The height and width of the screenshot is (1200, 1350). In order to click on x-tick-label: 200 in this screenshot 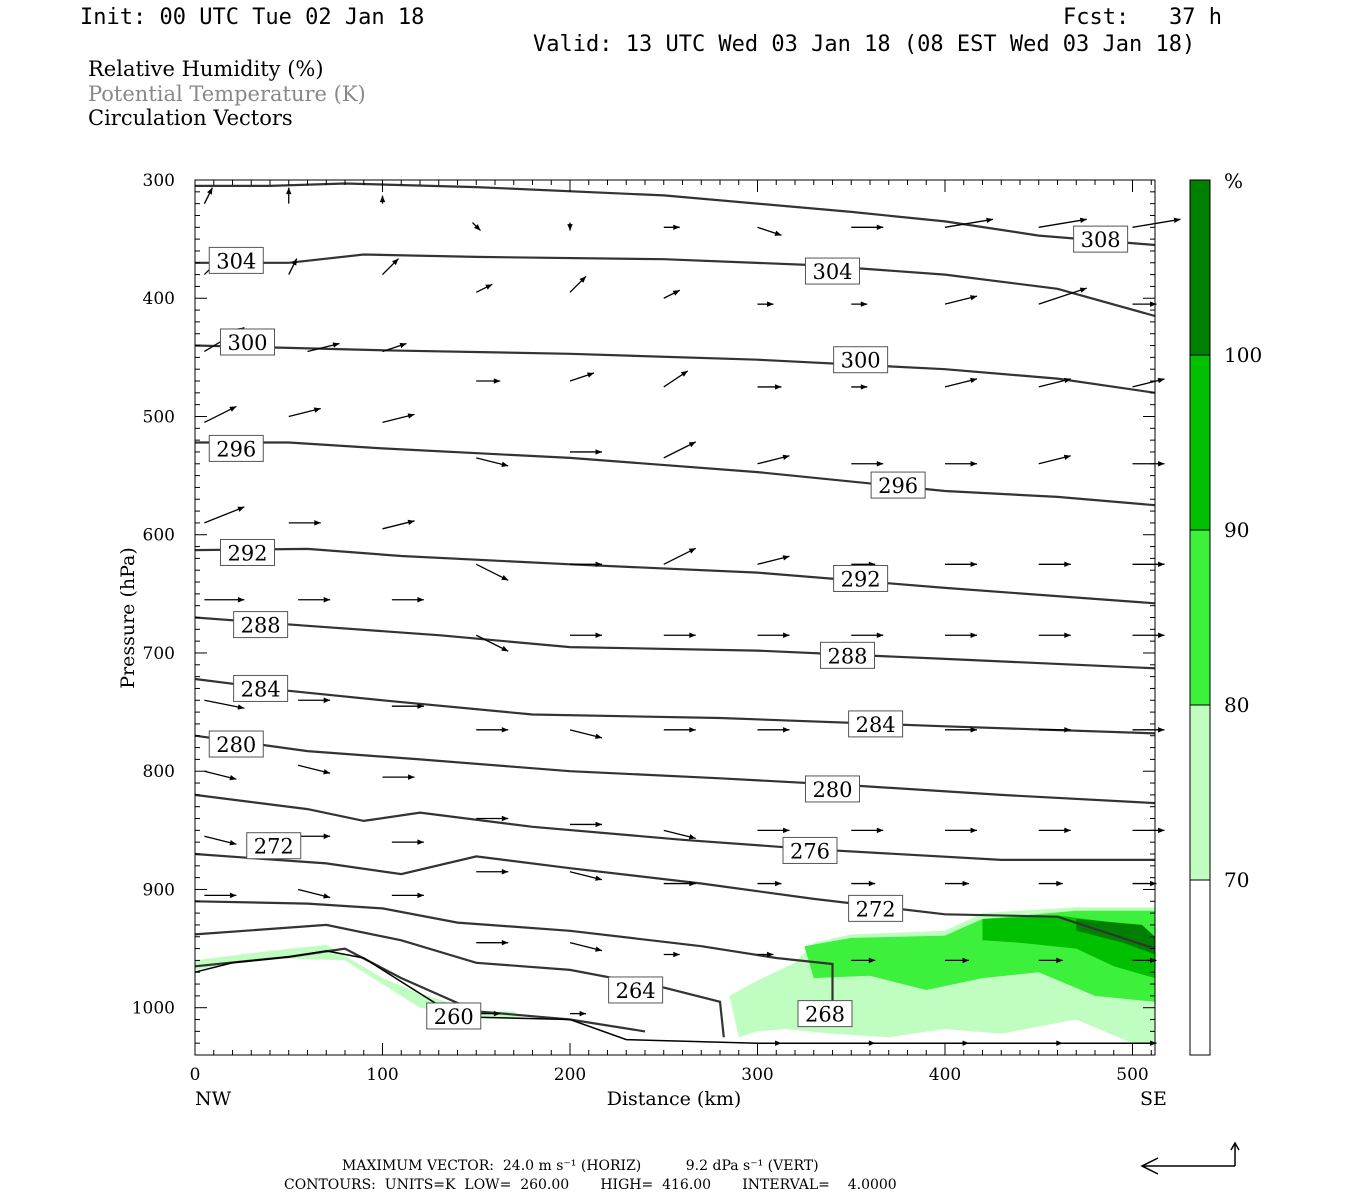, I will do `click(570, 1075)`.